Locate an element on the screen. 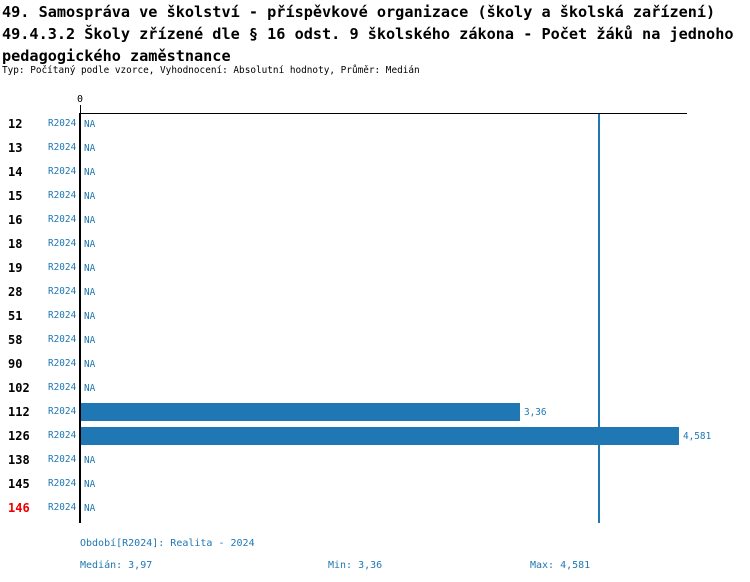 The height and width of the screenshot is (582, 750). row-category-label: 146 is located at coordinates (19, 508).